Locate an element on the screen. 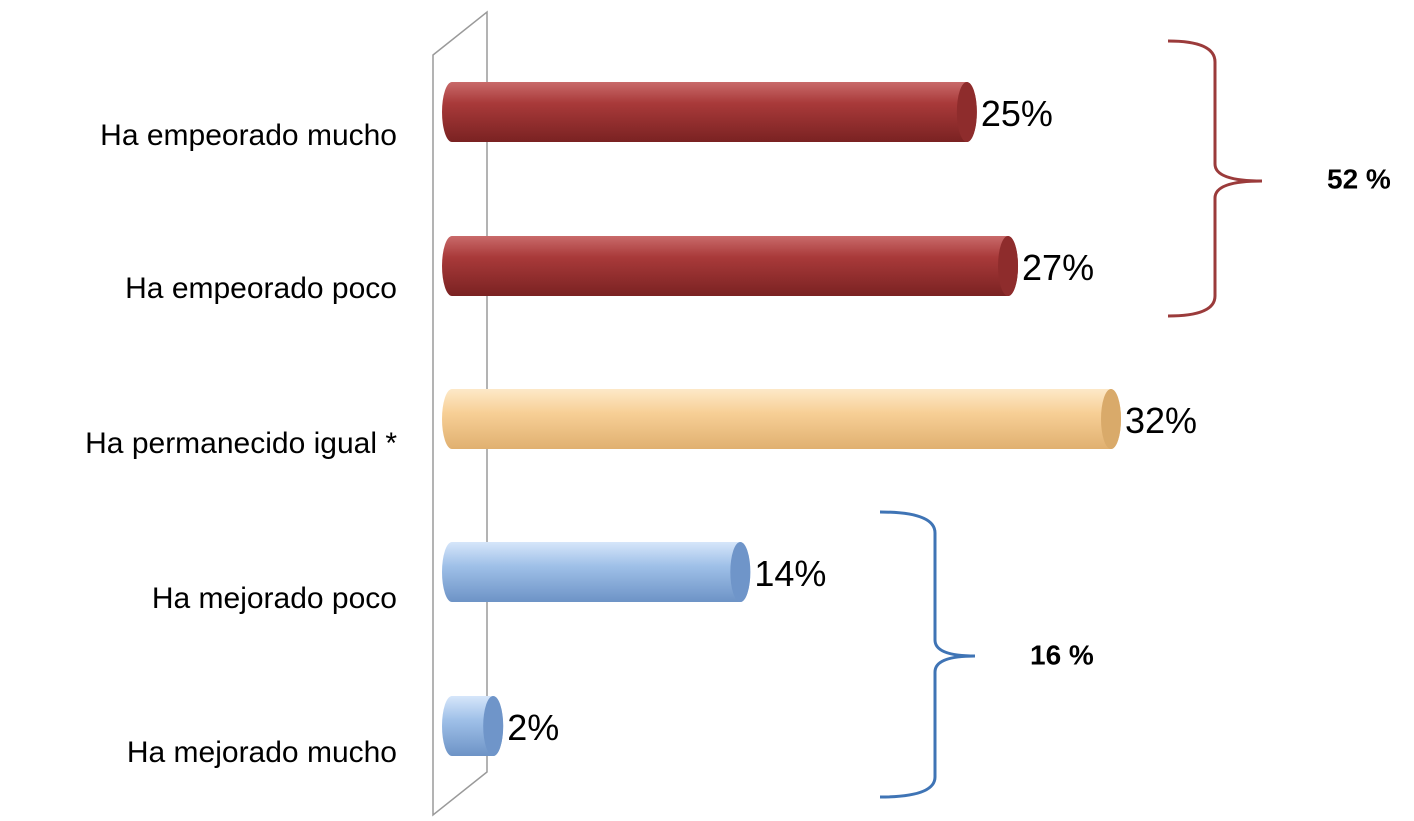  category-label: Ha permanecido igual * is located at coordinates (241, 443).